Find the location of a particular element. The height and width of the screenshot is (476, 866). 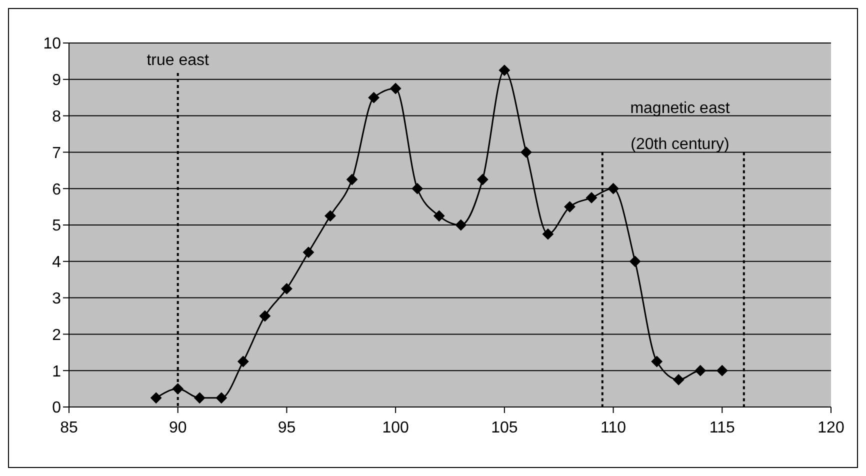

ref-line-label: true east is located at coordinates (178, 60).